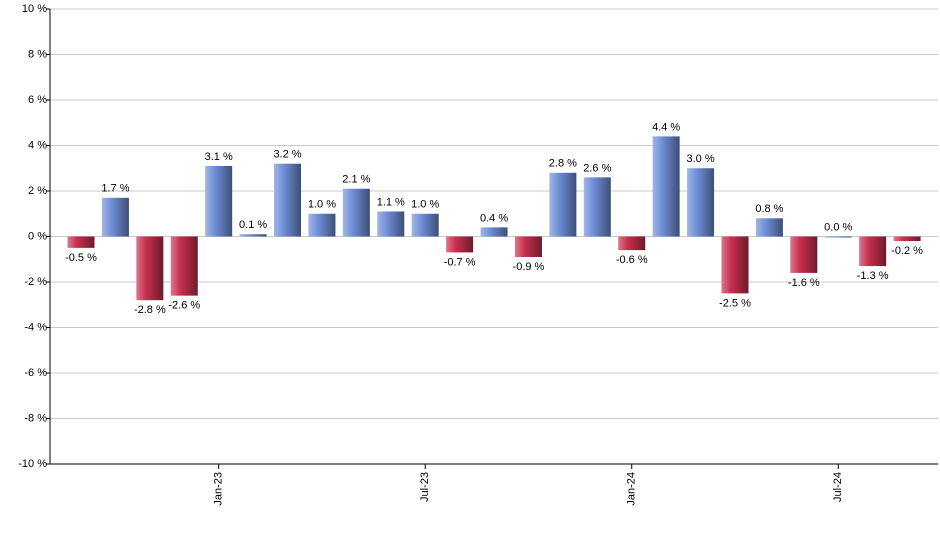 The width and height of the screenshot is (940, 550). What do you see at coordinates (35, 327) in the screenshot?
I see `y-tick-label: -4 %` at bounding box center [35, 327].